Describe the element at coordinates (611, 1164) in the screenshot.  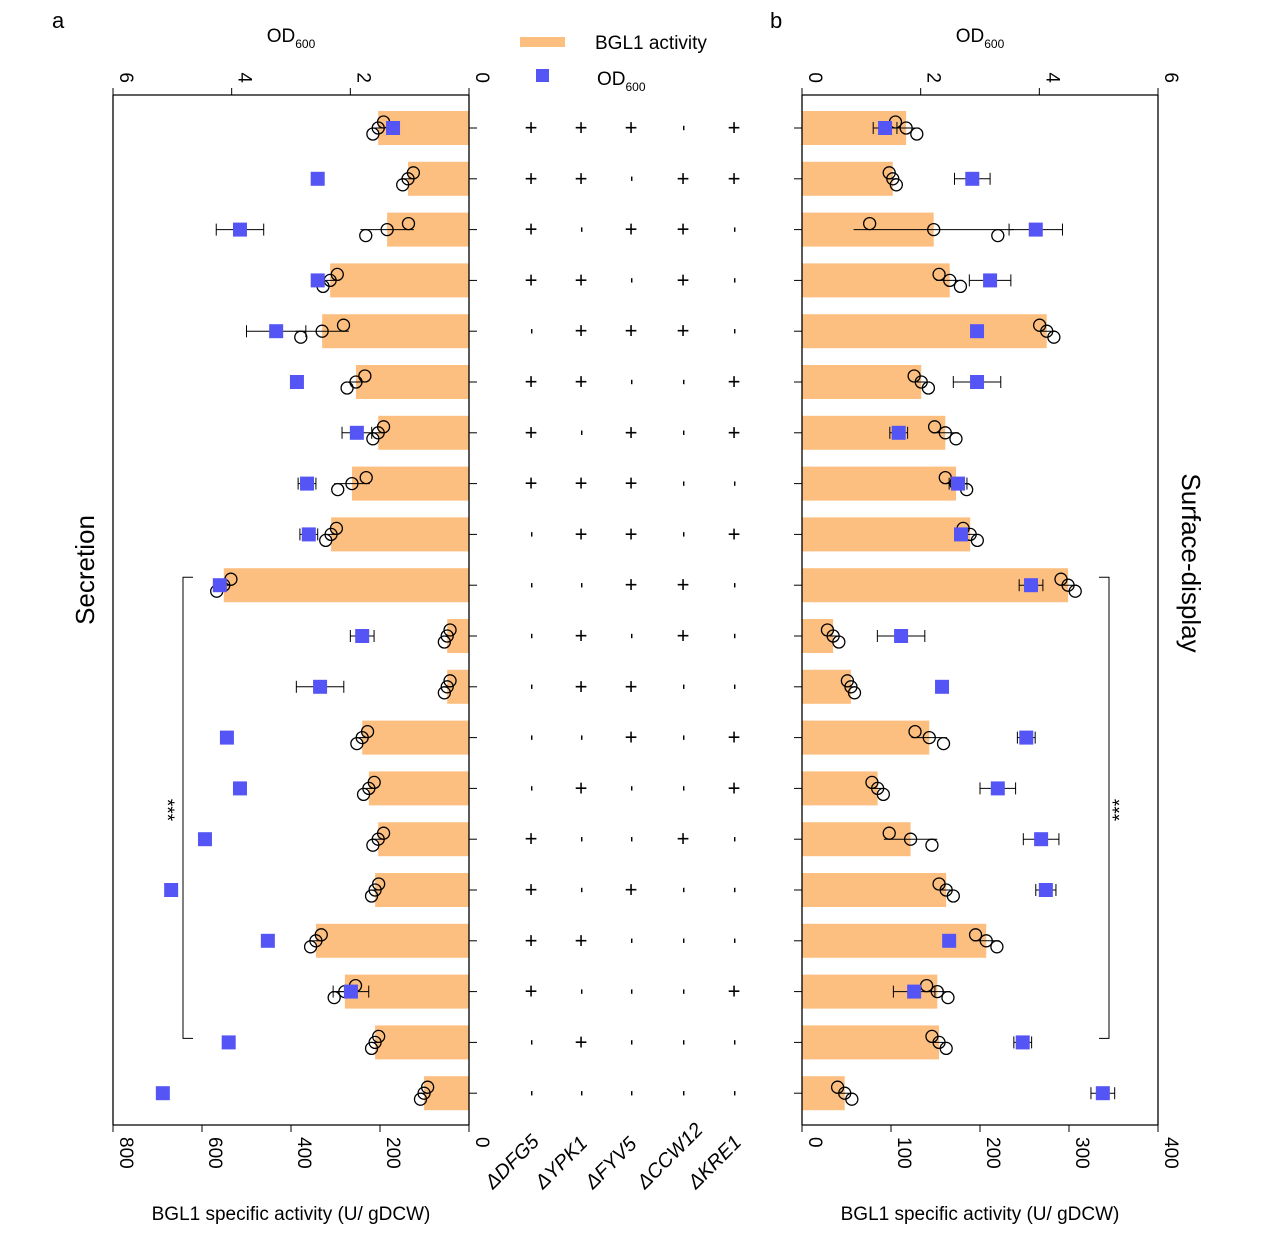
I see `gene-label: ΔFYV5` at that location.